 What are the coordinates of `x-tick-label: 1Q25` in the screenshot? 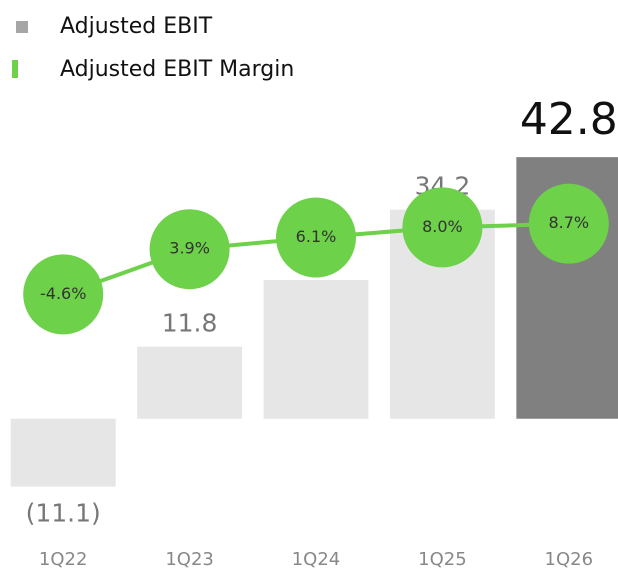 It's located at (442, 559).